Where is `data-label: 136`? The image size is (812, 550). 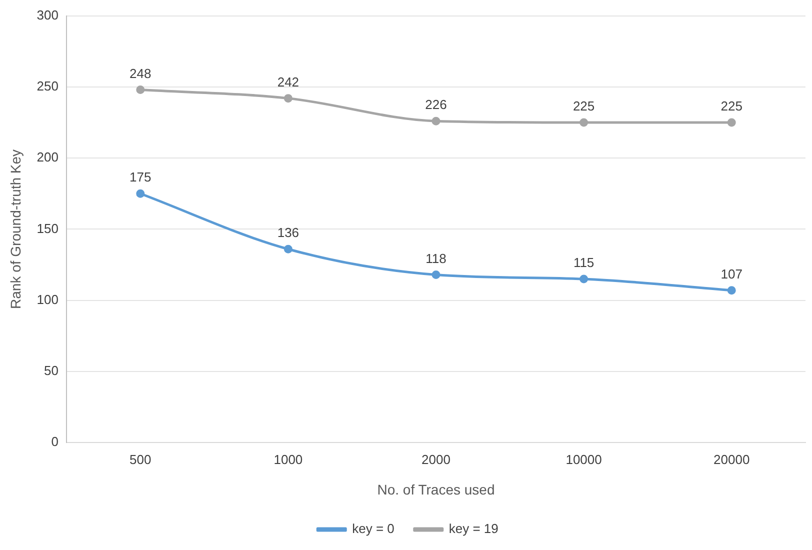
data-label: 136 is located at coordinates (288, 232).